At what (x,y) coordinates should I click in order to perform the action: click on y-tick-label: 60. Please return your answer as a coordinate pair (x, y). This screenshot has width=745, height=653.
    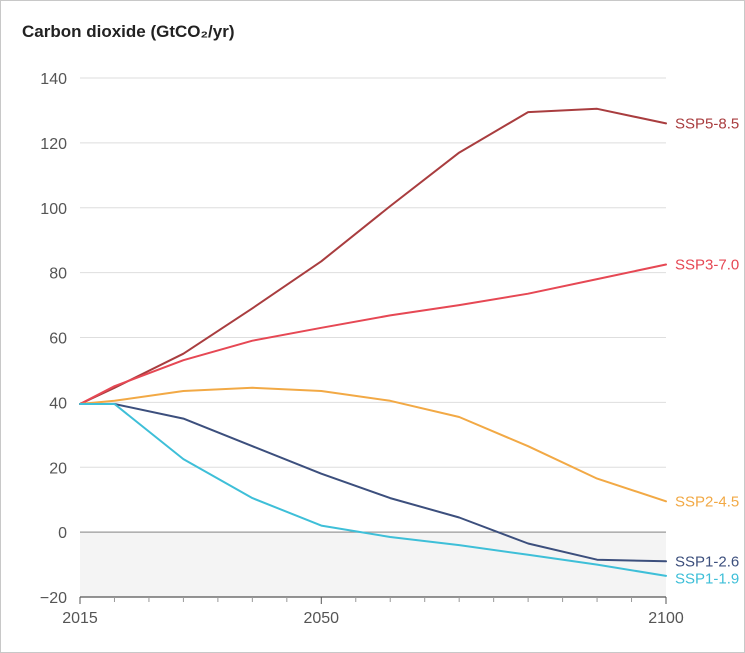
    Looking at the image, I should click on (58, 339).